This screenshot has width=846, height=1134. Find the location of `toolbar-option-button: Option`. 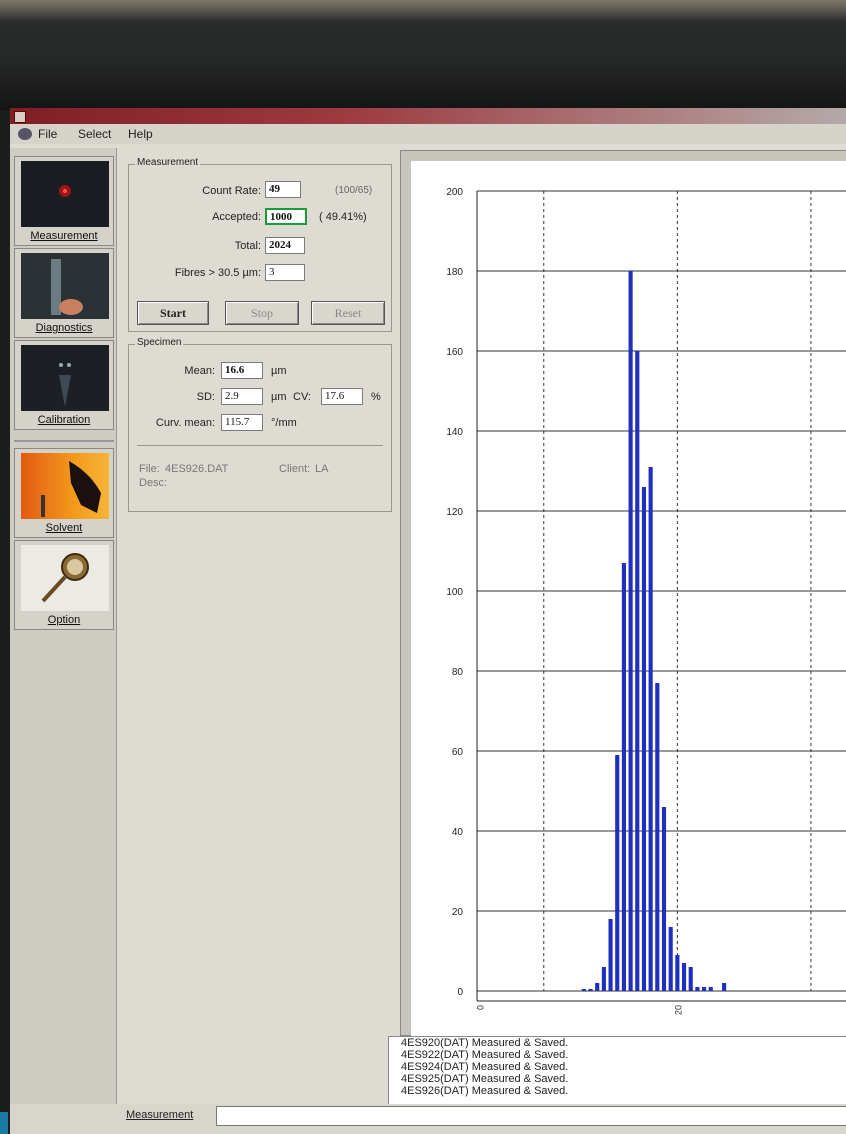

toolbar-option-button: Option is located at coordinates (64, 585).